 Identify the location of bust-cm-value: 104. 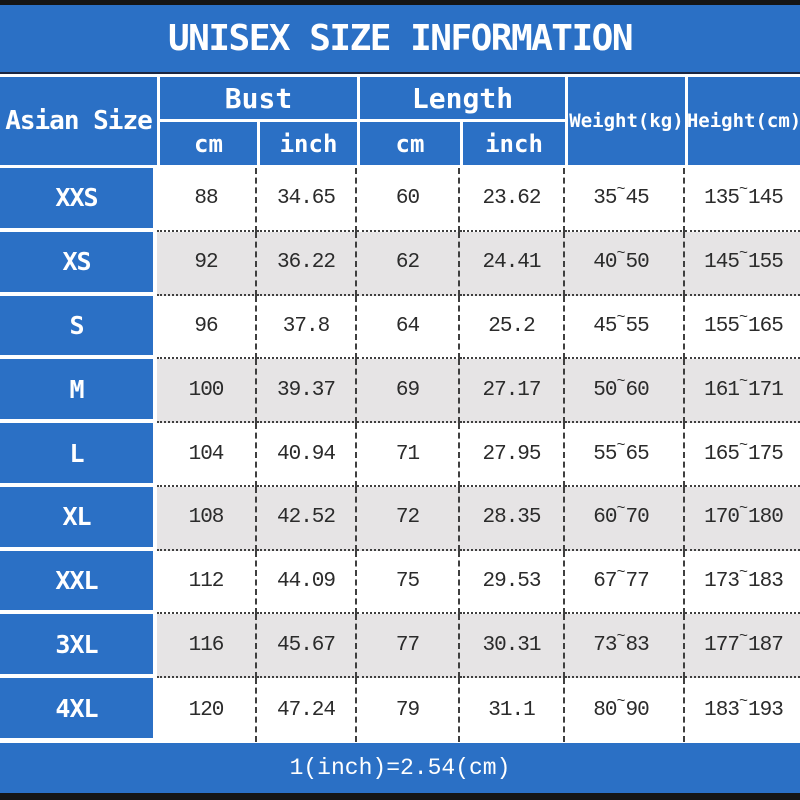
(207, 455).